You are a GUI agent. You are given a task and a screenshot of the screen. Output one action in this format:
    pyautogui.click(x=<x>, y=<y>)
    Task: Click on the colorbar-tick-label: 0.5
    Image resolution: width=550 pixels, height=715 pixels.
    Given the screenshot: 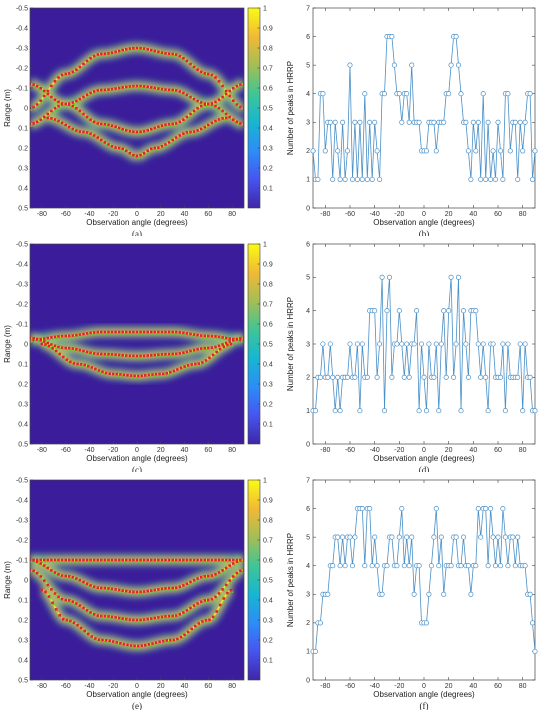 What is the action you would take?
    pyautogui.click(x=268, y=108)
    